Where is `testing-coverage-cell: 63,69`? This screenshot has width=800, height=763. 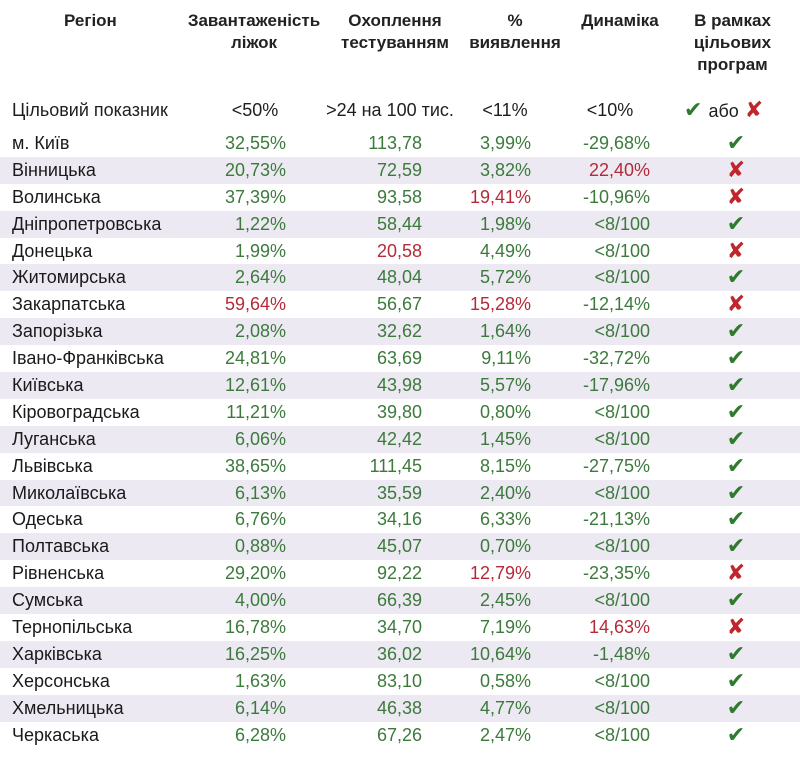
testing-coverage-cell: 63,69 is located at coordinates (399, 358).